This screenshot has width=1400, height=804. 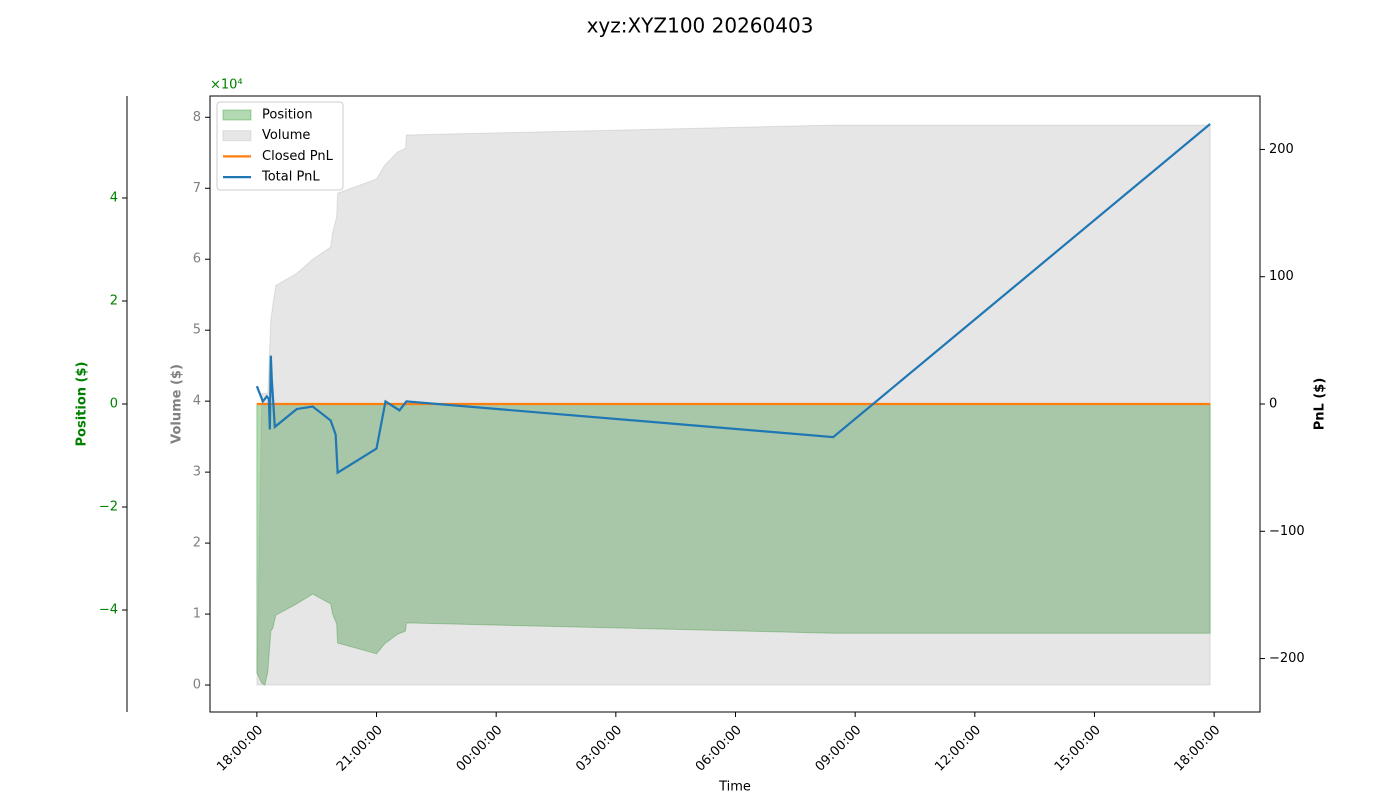 What do you see at coordinates (1287, 658) in the screenshot?
I see `y-tick-label: −200` at bounding box center [1287, 658].